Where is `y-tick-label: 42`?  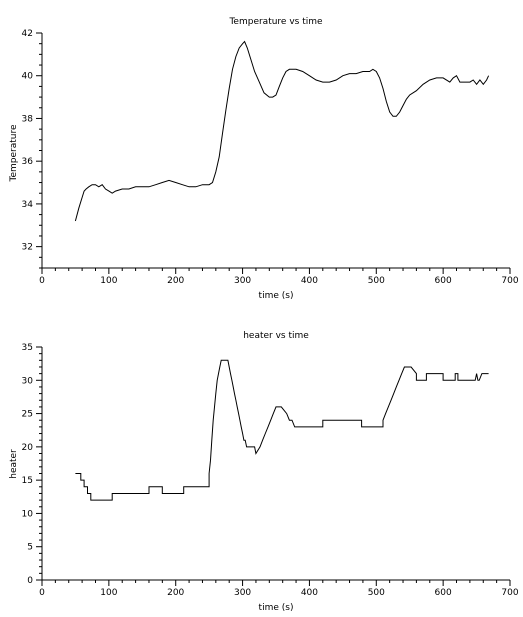 y-tick-label: 42 is located at coordinates (27, 34).